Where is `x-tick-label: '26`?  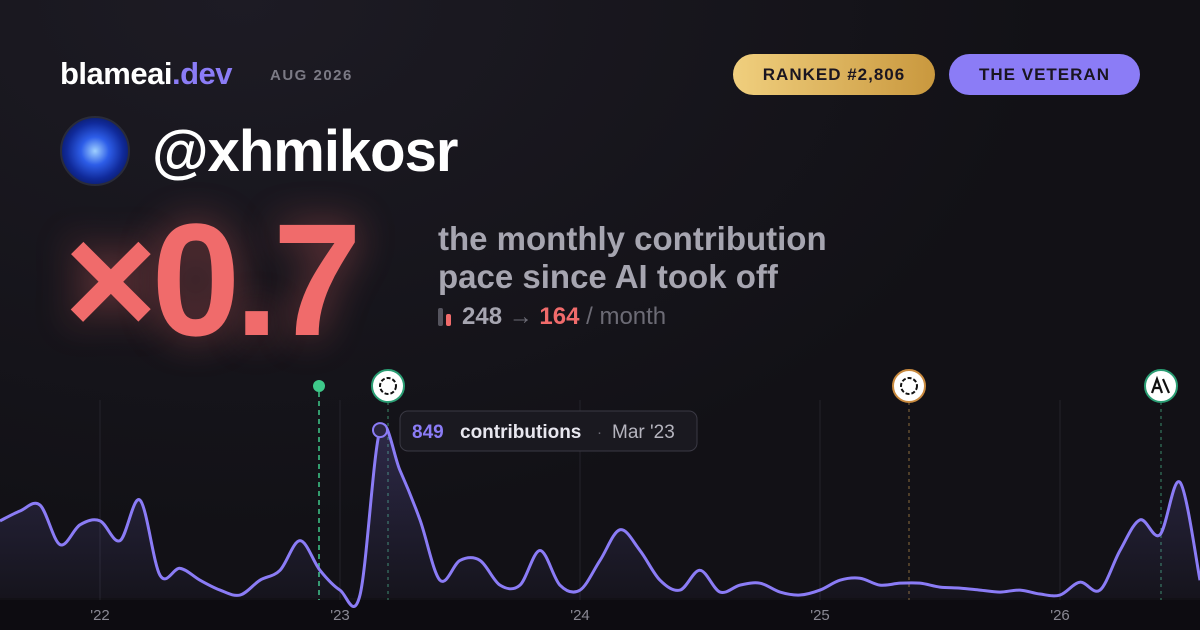 x-tick-label: '26 is located at coordinates (1060, 615).